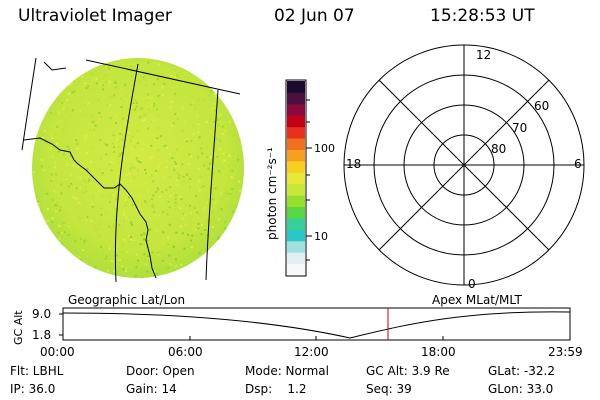 This screenshot has width=600, height=400. What do you see at coordinates (127, 300) in the screenshot?
I see `geographic-title: Geographic Lat/Lon` at bounding box center [127, 300].